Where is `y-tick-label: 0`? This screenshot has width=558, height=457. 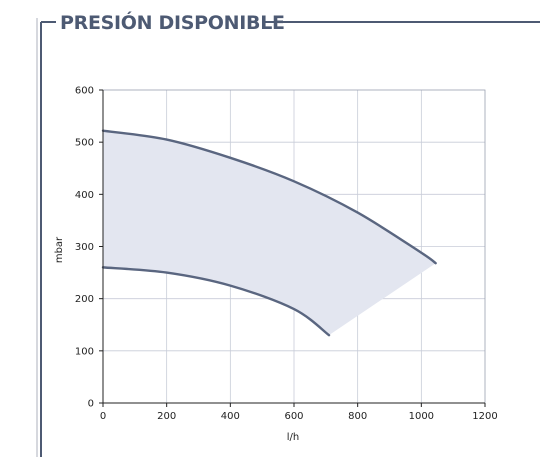 y-tick-label: 0 is located at coordinates (91, 404).